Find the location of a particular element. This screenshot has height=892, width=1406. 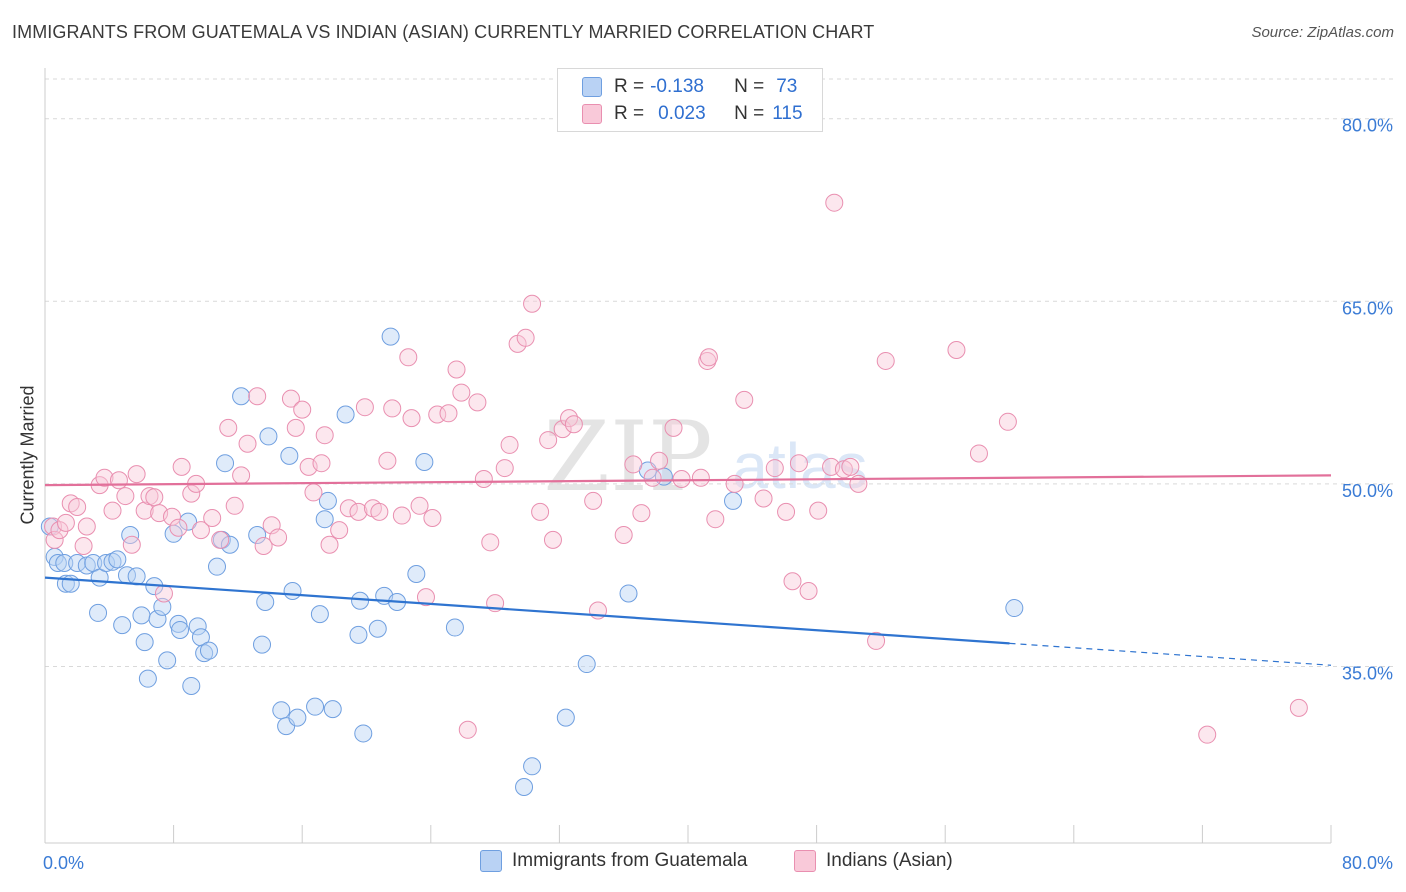

y-axis-label: Currently Married is located at coordinates (27, 455).